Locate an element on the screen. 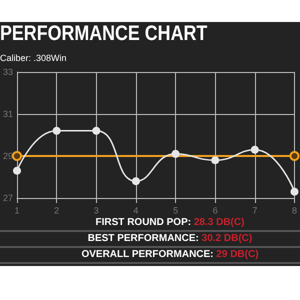 Image resolution: width=300 pixels, height=300 pixels. x-tick-label: 2 is located at coordinates (57, 211).